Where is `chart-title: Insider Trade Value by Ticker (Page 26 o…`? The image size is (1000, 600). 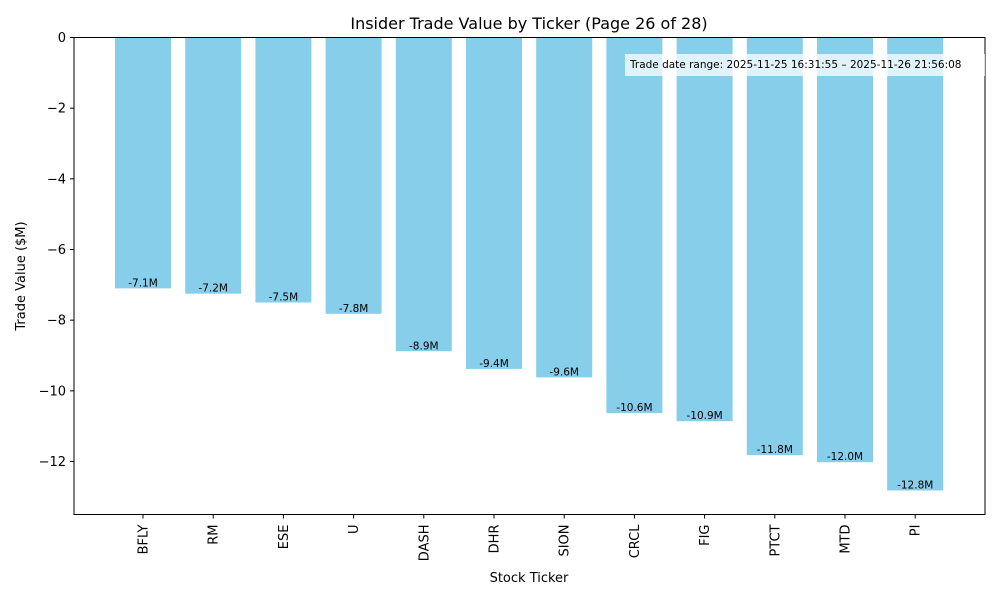 chart-title: Insider Trade Value by Ticker (Page 26 o… is located at coordinates (528, 23).